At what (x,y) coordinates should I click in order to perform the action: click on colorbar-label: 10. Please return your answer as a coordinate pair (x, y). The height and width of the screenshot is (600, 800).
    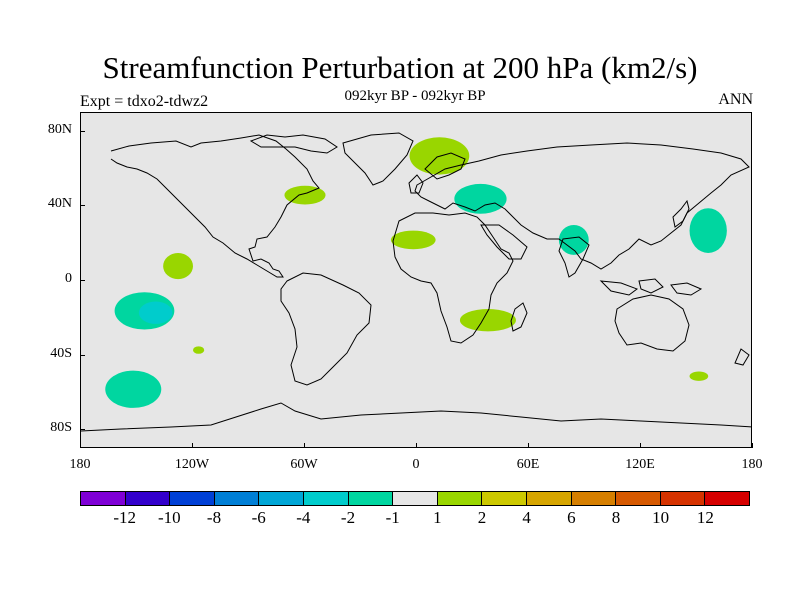
    Looking at the image, I should click on (661, 517).